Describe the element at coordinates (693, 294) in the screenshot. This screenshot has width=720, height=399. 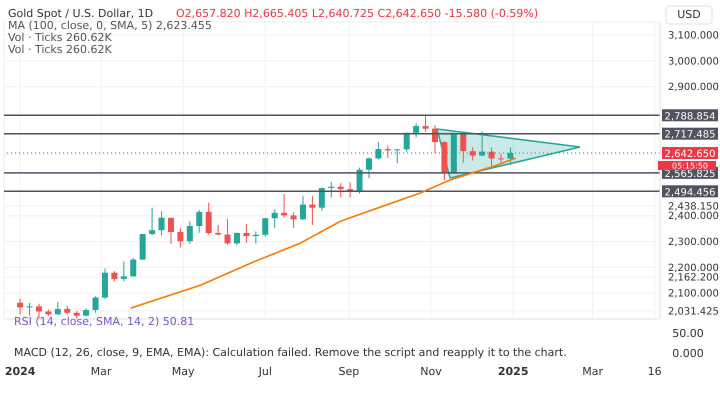
I see `y-tick-label: 2,100.000` at that location.